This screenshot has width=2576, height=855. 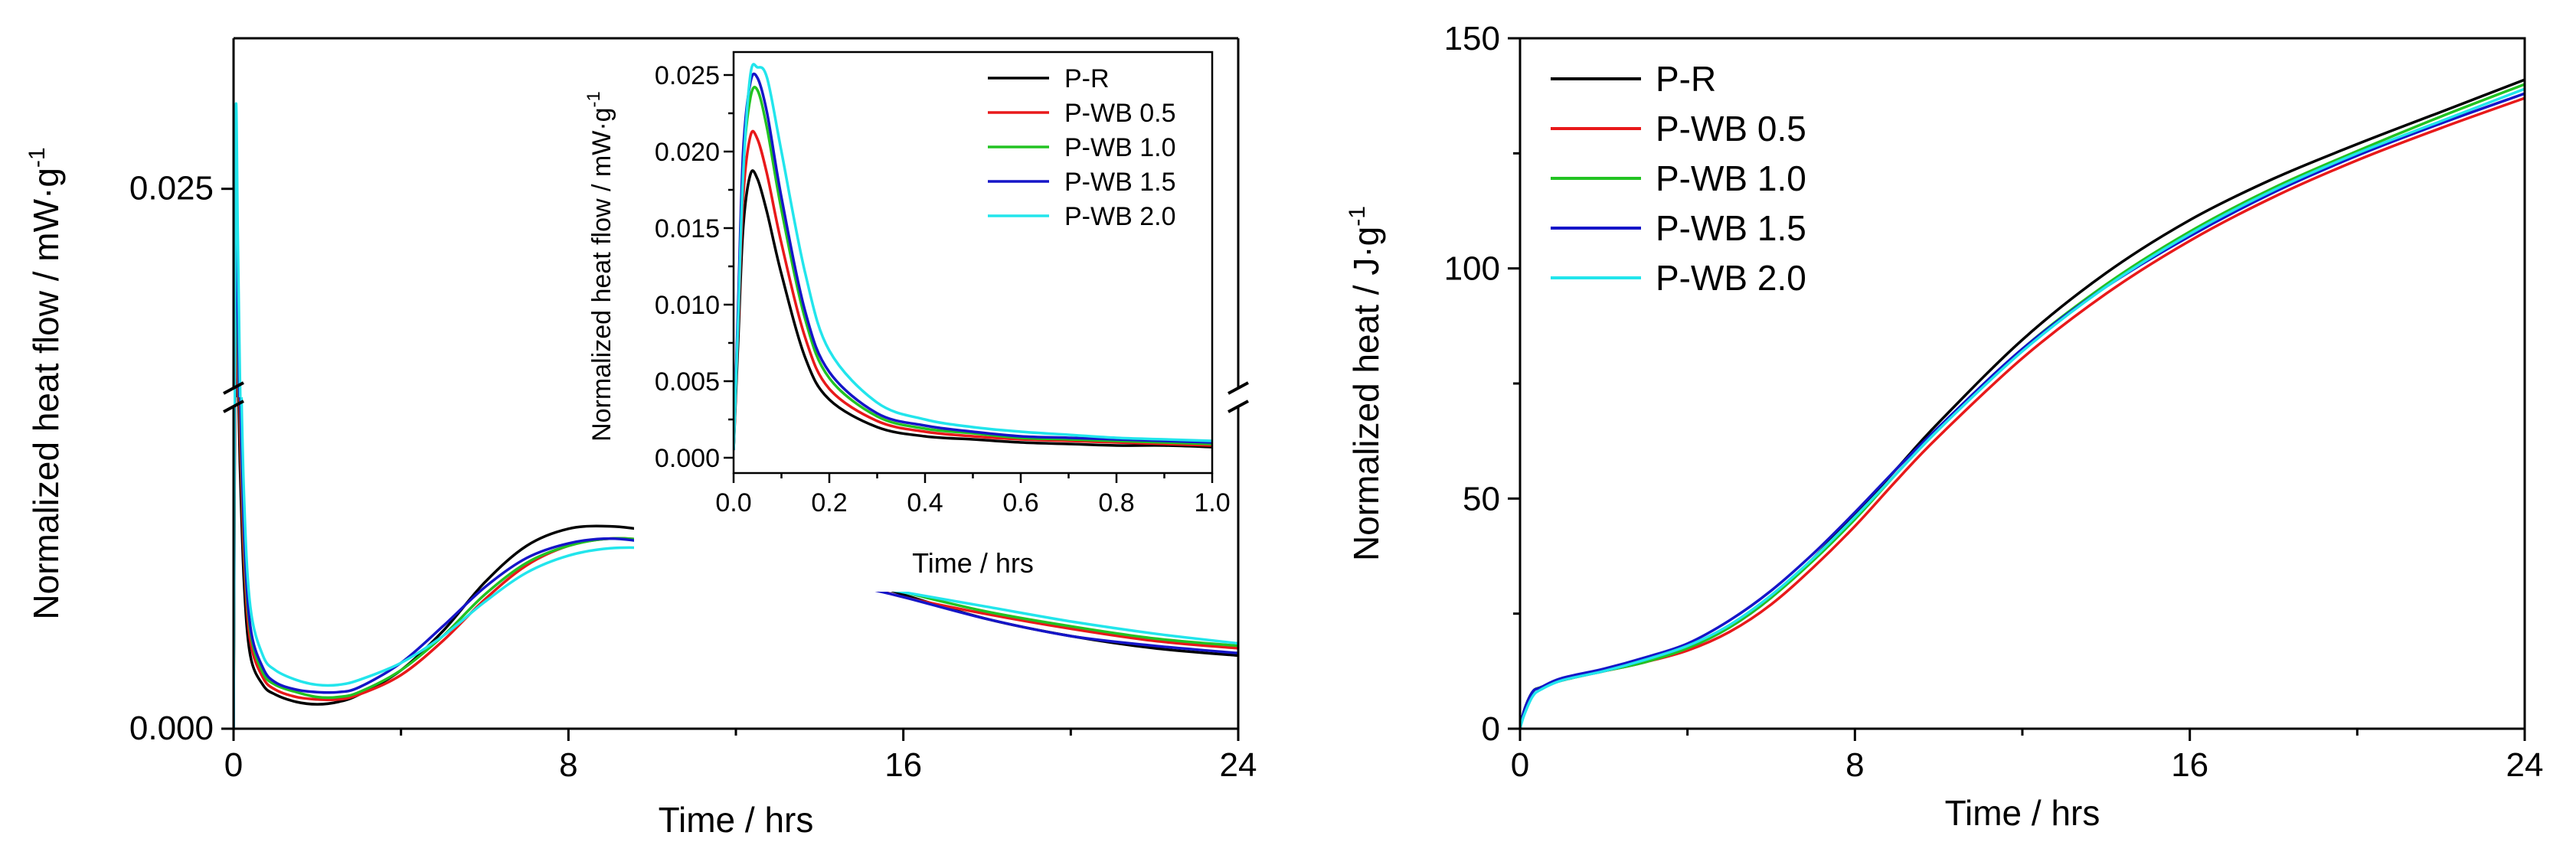 I want to click on y-tick-label: 0.025, so click(x=171, y=188).